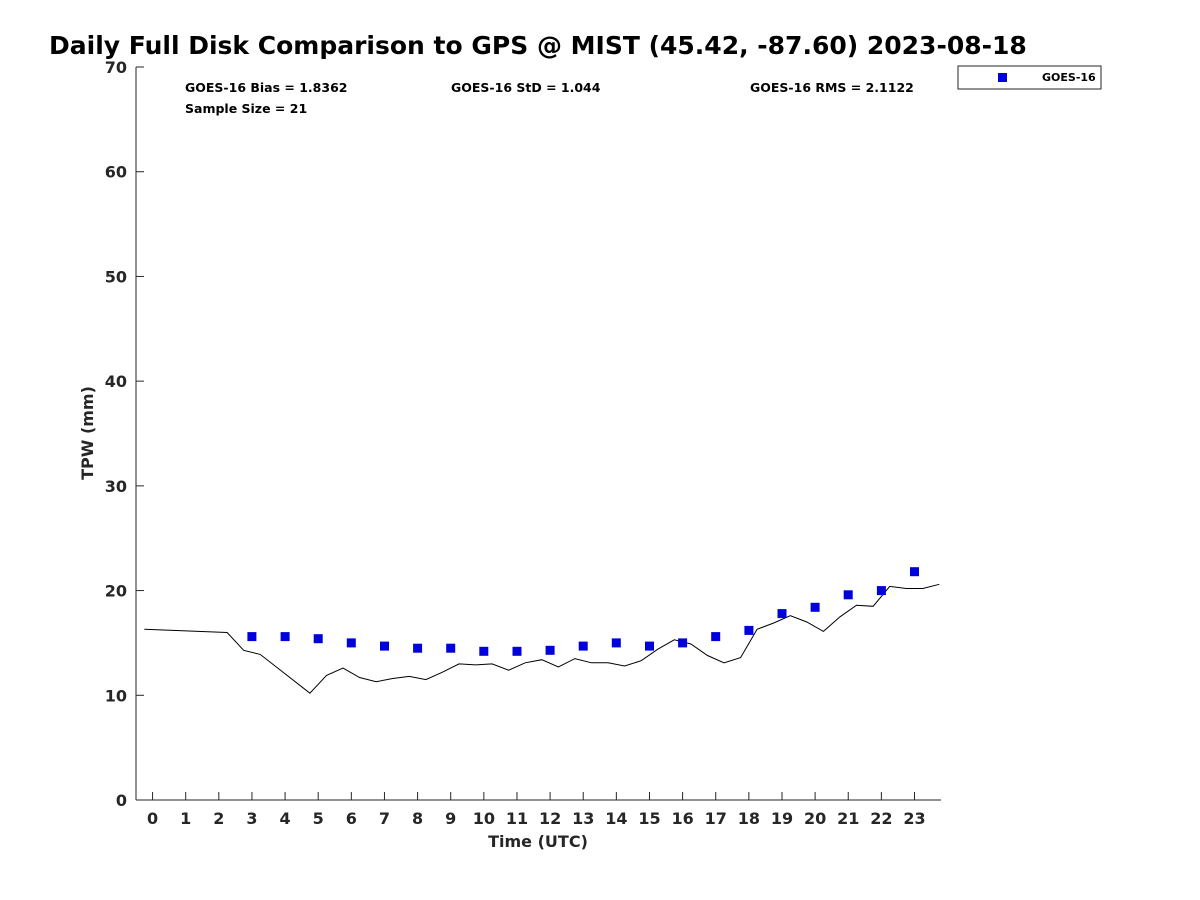 This screenshot has height=900, width=1200. Describe the element at coordinates (124, 434) in the screenshot. I see `y-ticks: 0 10 20 30 40 50 60 70` at that location.